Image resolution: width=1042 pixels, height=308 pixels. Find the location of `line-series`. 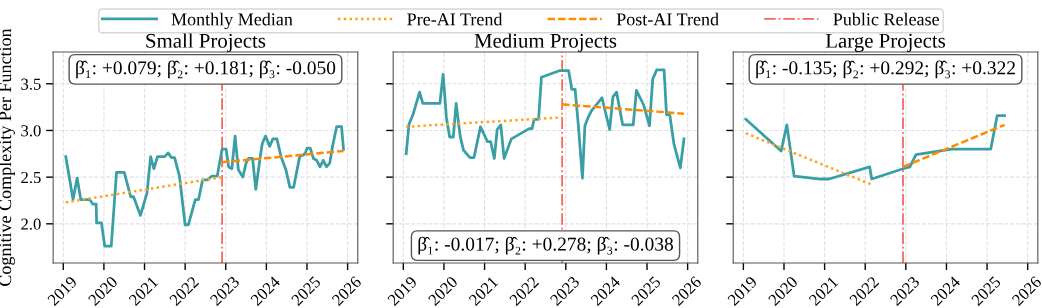

line-series is located at coordinates (204, 186).